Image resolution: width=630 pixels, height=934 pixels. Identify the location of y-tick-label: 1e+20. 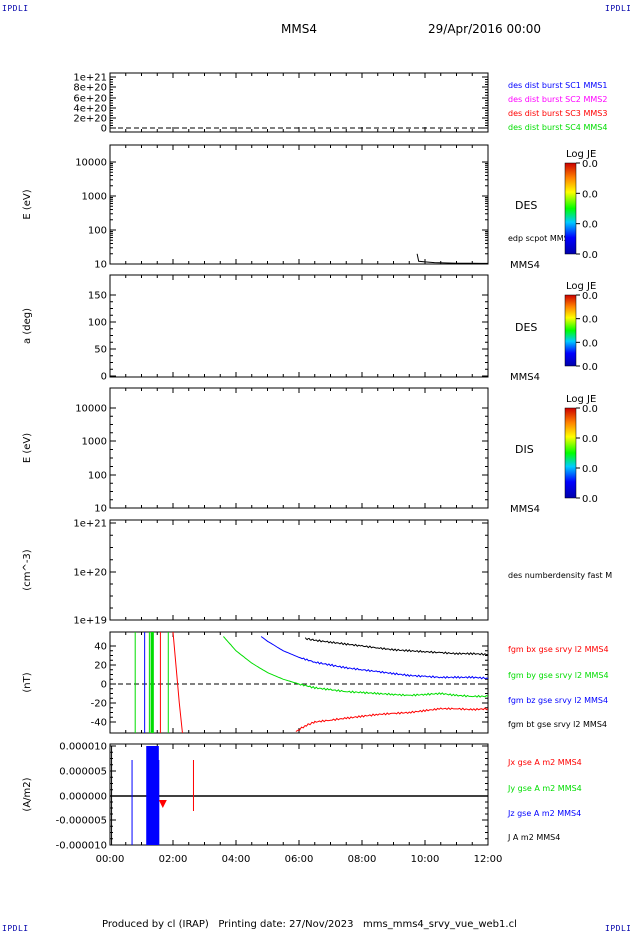
(90, 573).